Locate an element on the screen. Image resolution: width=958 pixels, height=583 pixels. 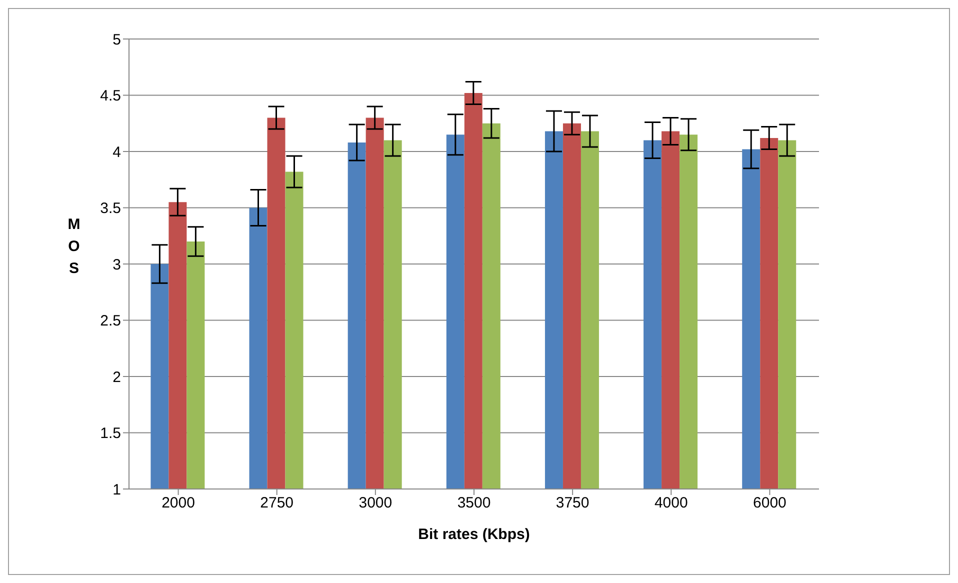
x-axis-title: Bit rates (Kbps) is located at coordinates (474, 534).